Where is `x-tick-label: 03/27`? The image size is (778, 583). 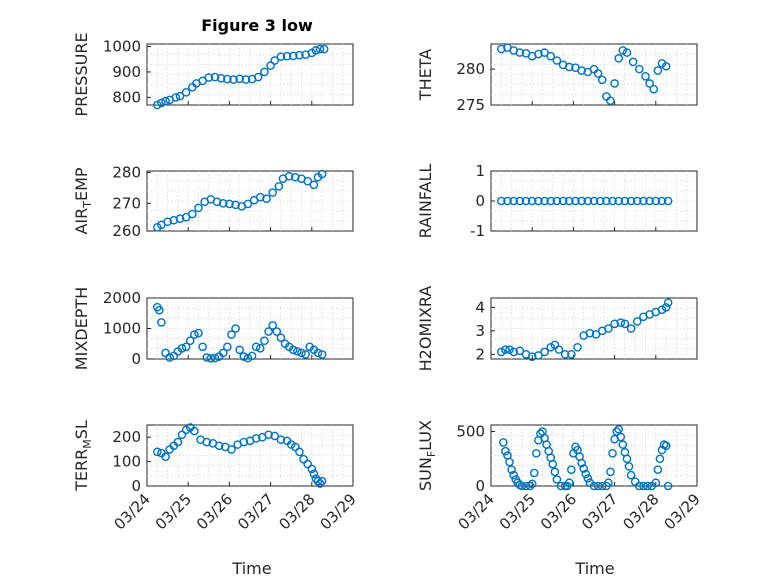 x-tick-label: 03/27 is located at coordinates (599, 511).